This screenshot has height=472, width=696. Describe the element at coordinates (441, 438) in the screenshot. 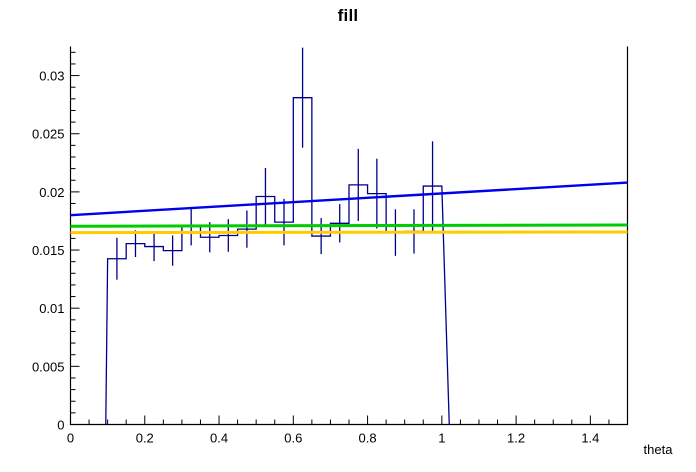

I see `x-tick-label: 1` at that location.